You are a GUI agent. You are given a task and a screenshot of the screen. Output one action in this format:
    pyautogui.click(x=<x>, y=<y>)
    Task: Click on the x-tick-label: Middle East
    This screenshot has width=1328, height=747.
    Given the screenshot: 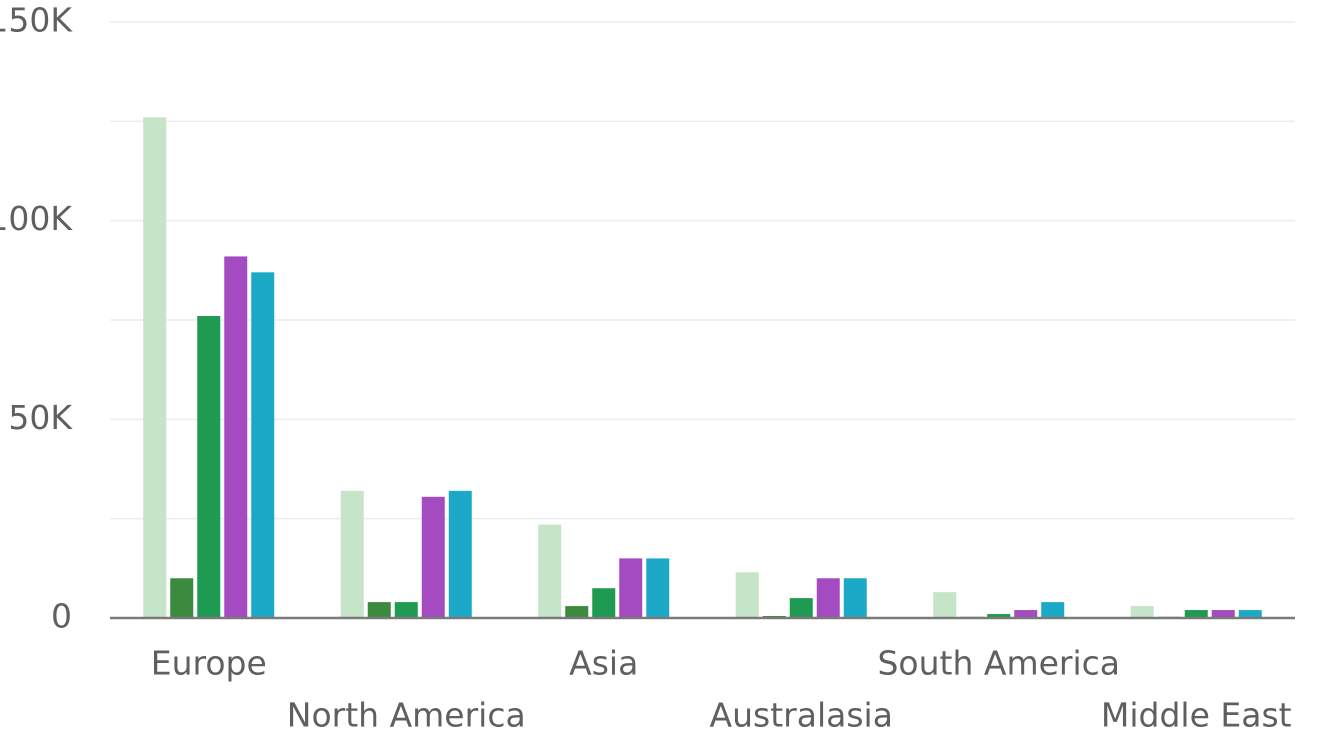 What is the action you would take?
    pyautogui.click(x=1196, y=715)
    